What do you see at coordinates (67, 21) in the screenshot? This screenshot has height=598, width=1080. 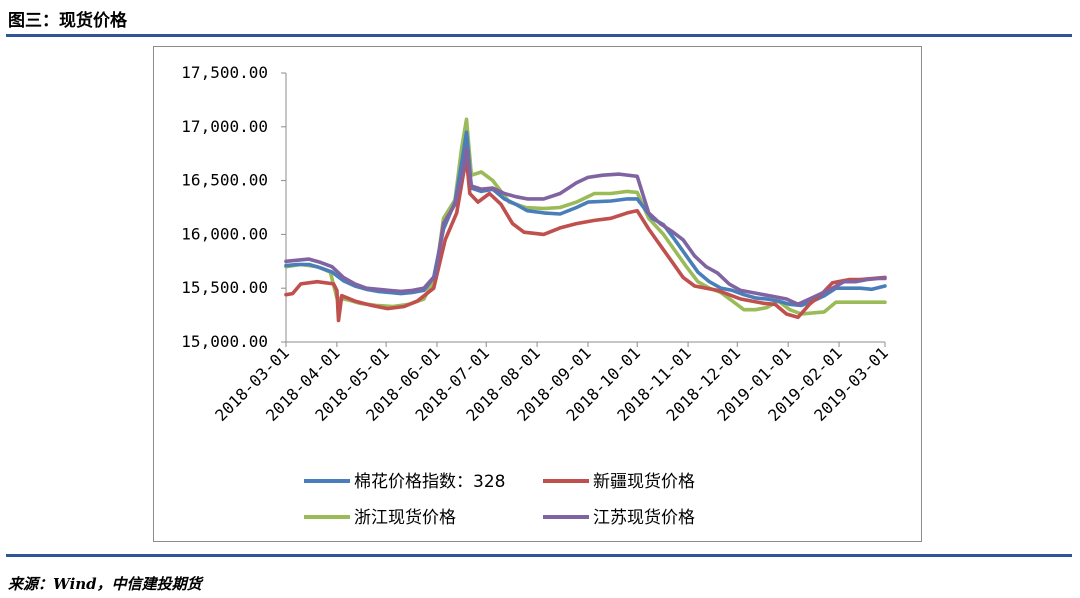 I see `figure-title: 图三：现货价格` at bounding box center [67, 21].